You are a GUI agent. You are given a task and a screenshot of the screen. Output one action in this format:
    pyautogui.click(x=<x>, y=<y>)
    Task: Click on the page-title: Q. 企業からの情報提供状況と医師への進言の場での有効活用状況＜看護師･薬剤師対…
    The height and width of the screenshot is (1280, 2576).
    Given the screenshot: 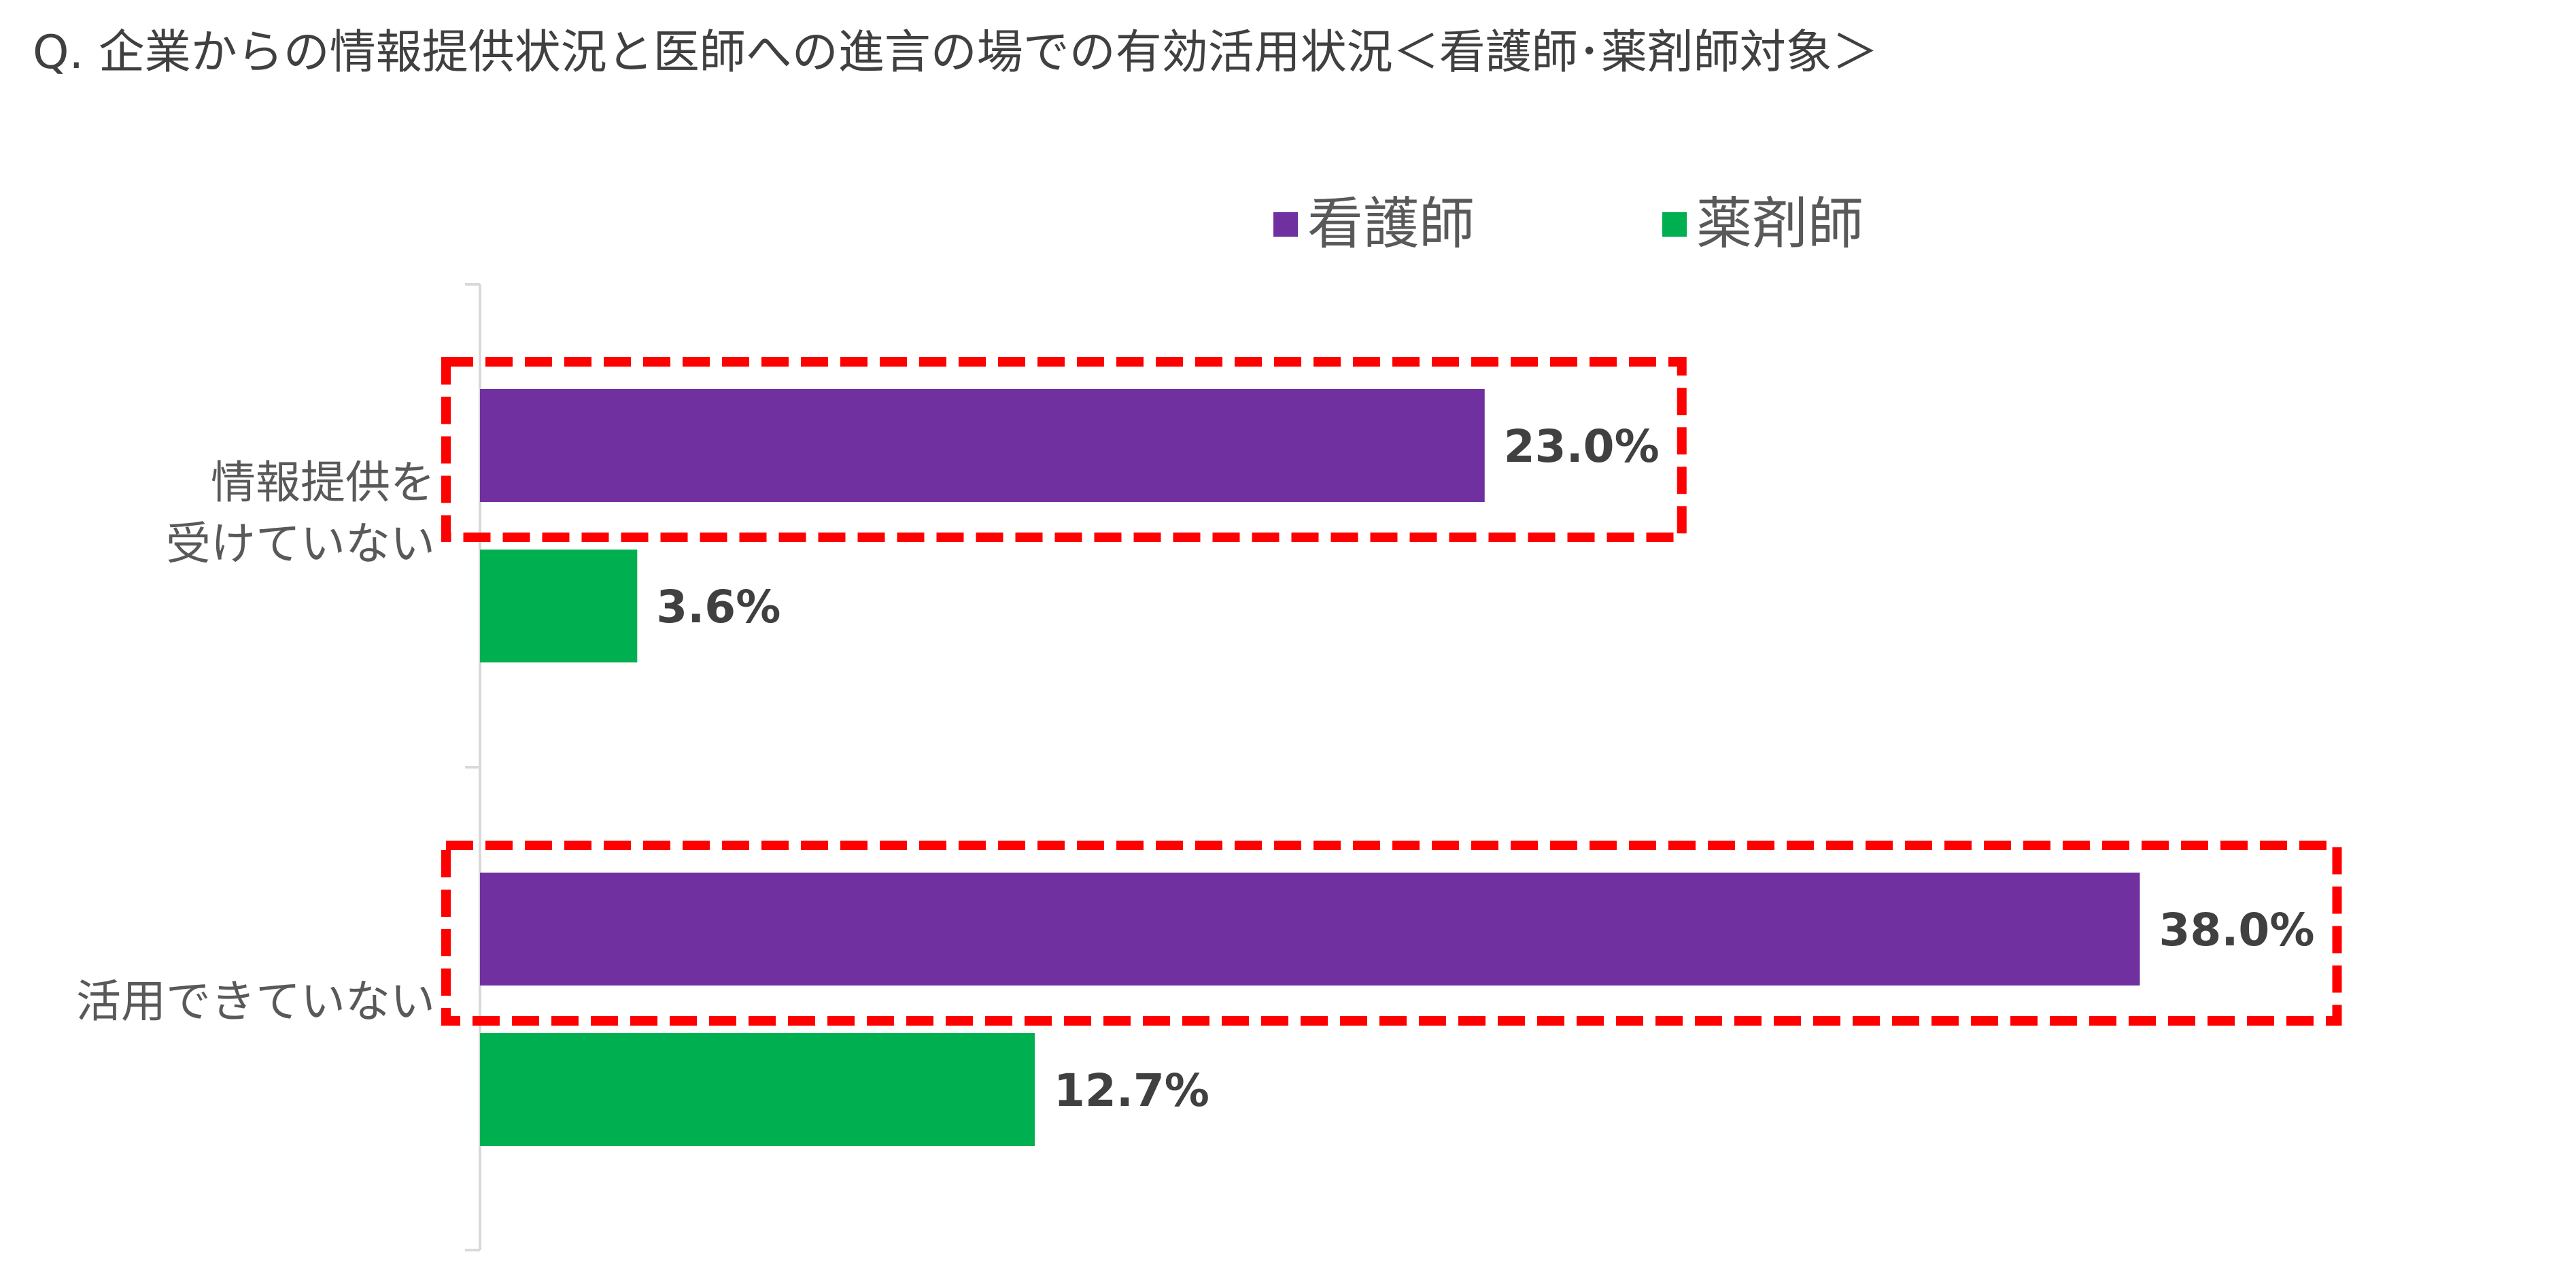 What is the action you would take?
    pyautogui.click(x=955, y=53)
    